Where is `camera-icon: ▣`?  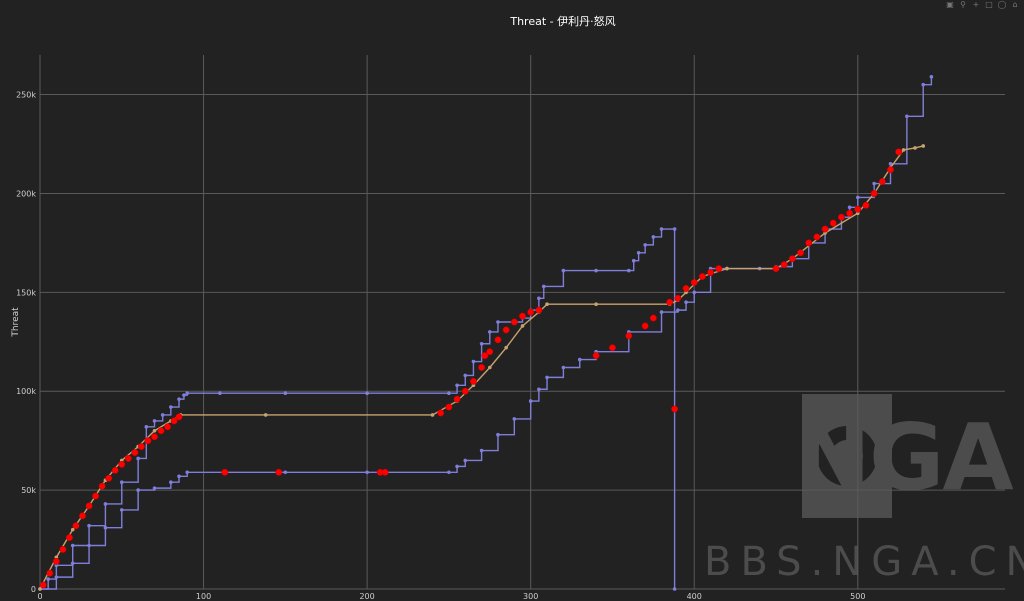 camera-icon: ▣ is located at coordinates (950, 4).